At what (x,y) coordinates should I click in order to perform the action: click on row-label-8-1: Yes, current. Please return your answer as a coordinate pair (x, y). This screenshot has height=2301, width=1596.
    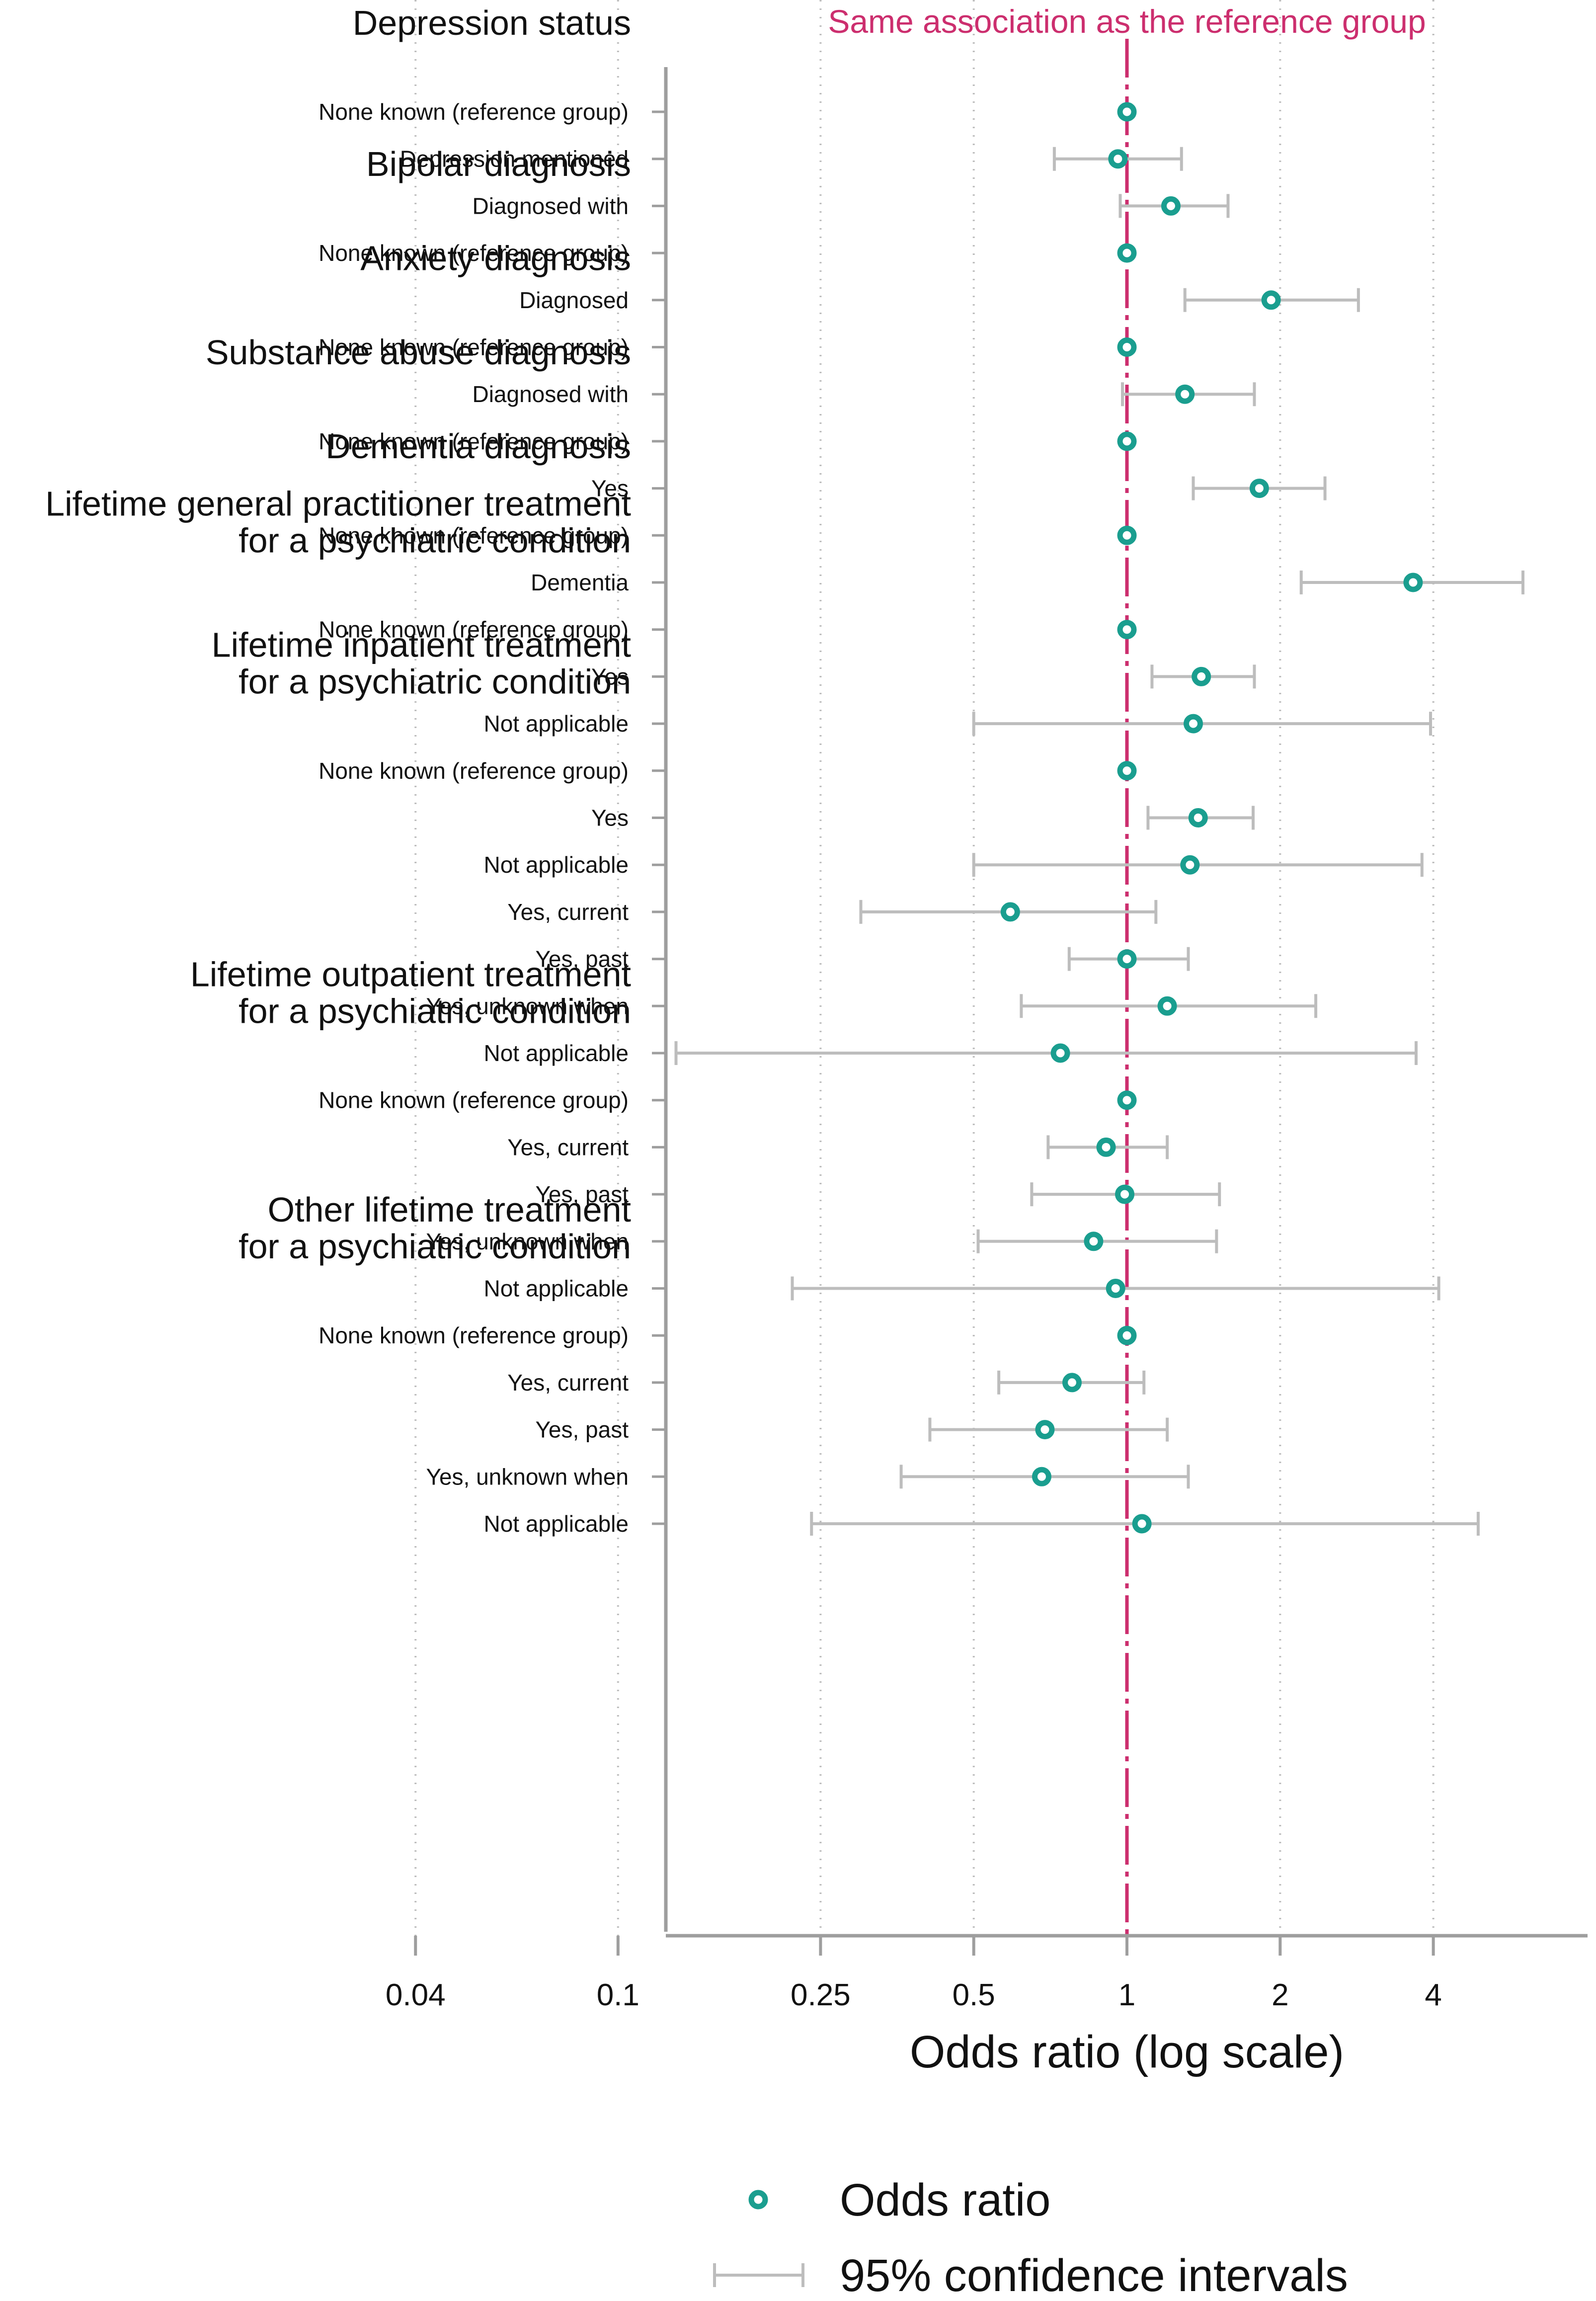
    Looking at the image, I should click on (568, 1383).